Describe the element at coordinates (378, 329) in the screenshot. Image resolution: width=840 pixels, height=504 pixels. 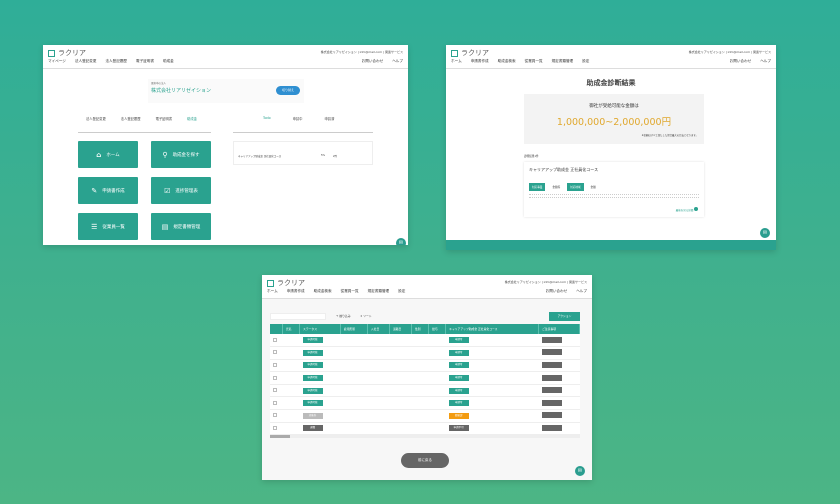
I see `column-header: 入社日` at that location.